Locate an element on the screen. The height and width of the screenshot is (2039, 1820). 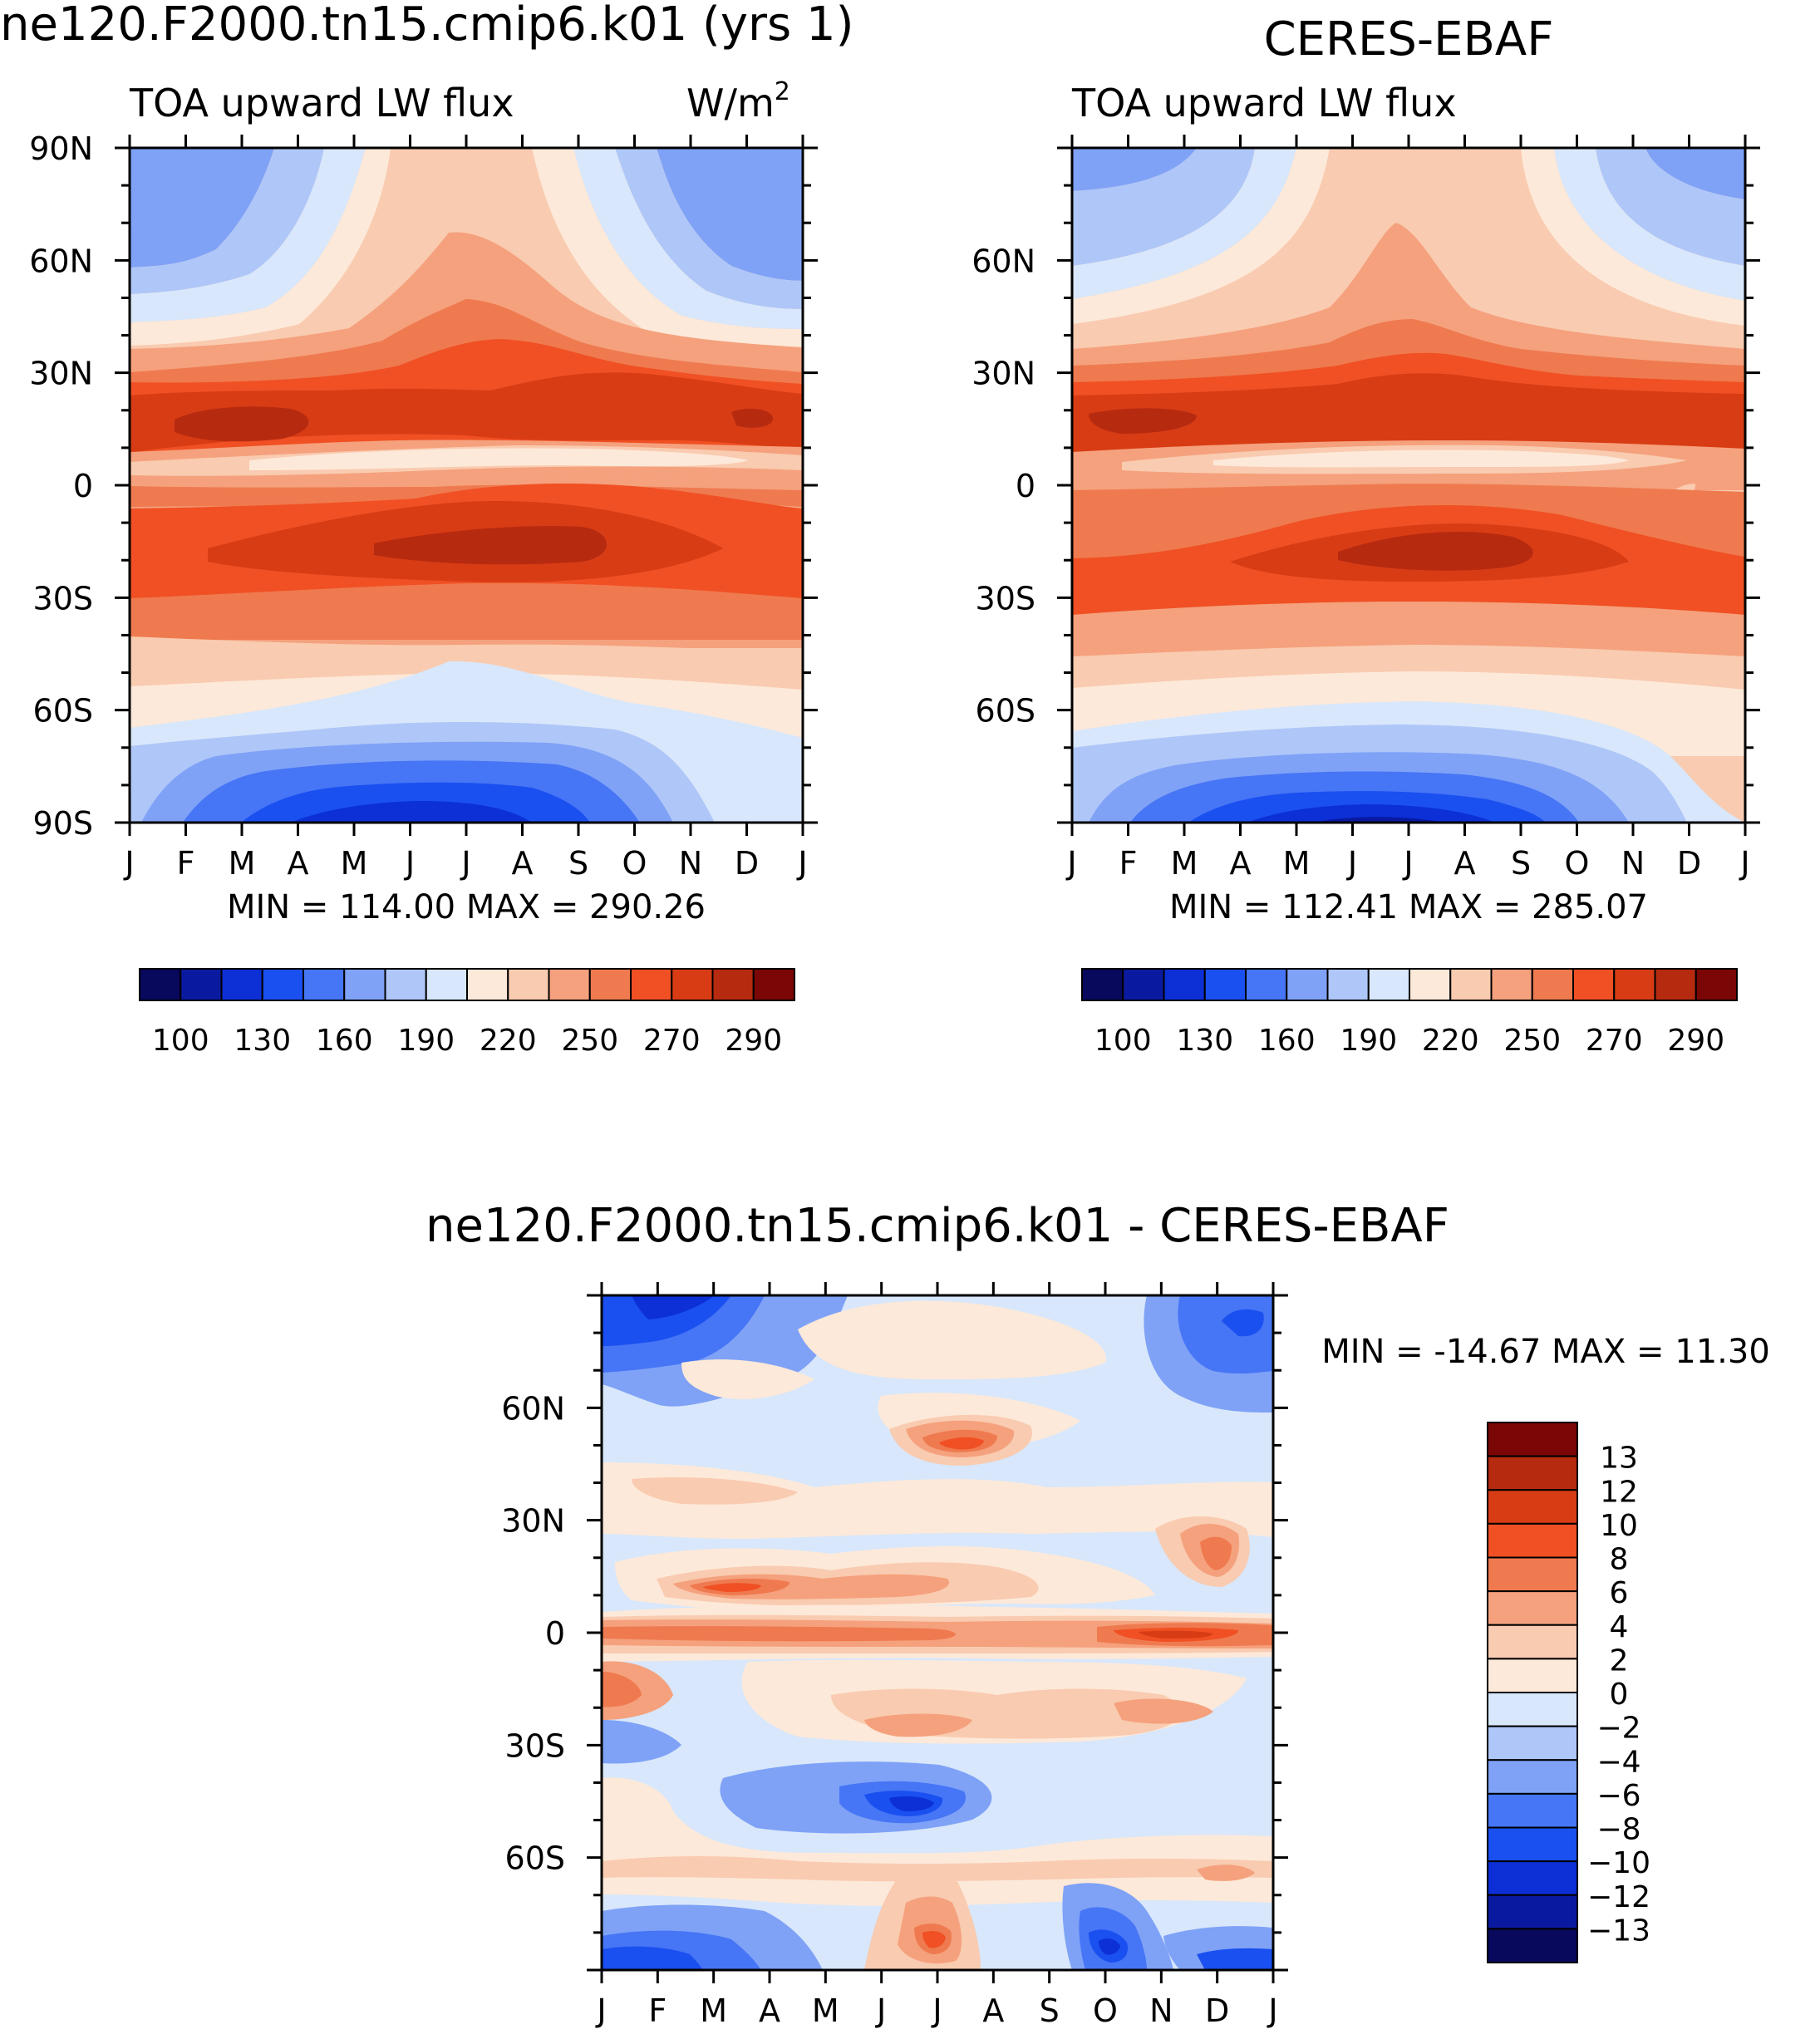
band-a-south-deeper is located at coordinates (411, 812).